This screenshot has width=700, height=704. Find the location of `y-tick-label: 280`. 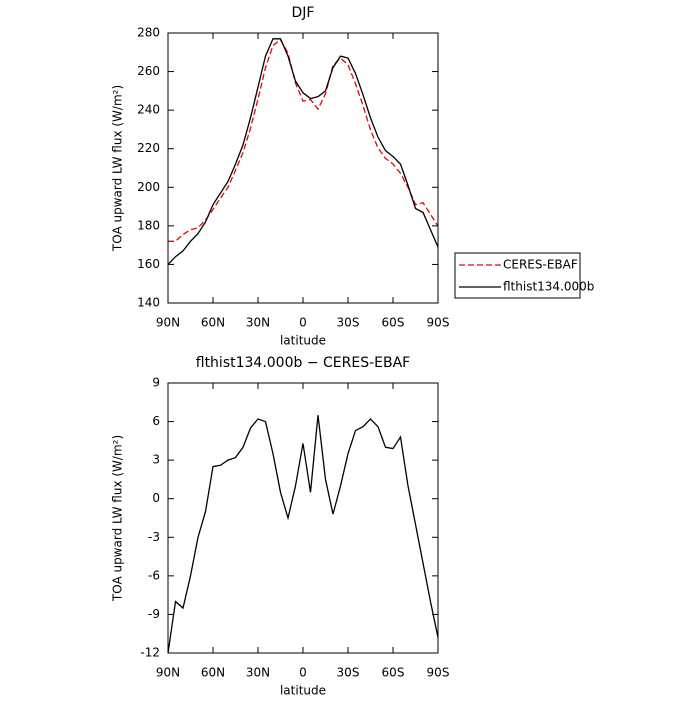

y-tick-label: 280 is located at coordinates (148, 33).